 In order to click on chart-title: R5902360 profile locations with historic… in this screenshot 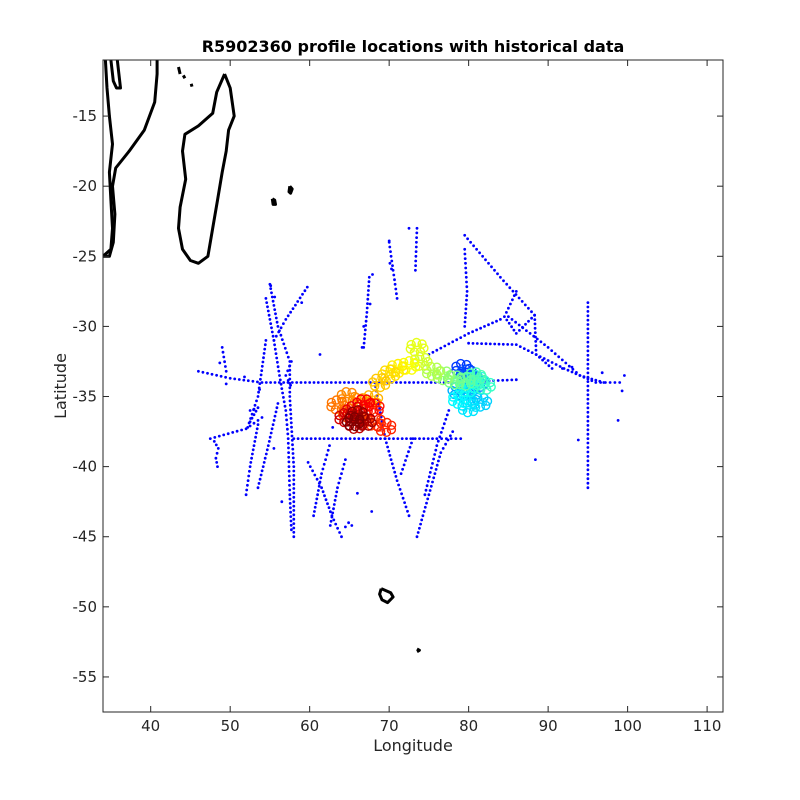, I will do `click(413, 46)`.